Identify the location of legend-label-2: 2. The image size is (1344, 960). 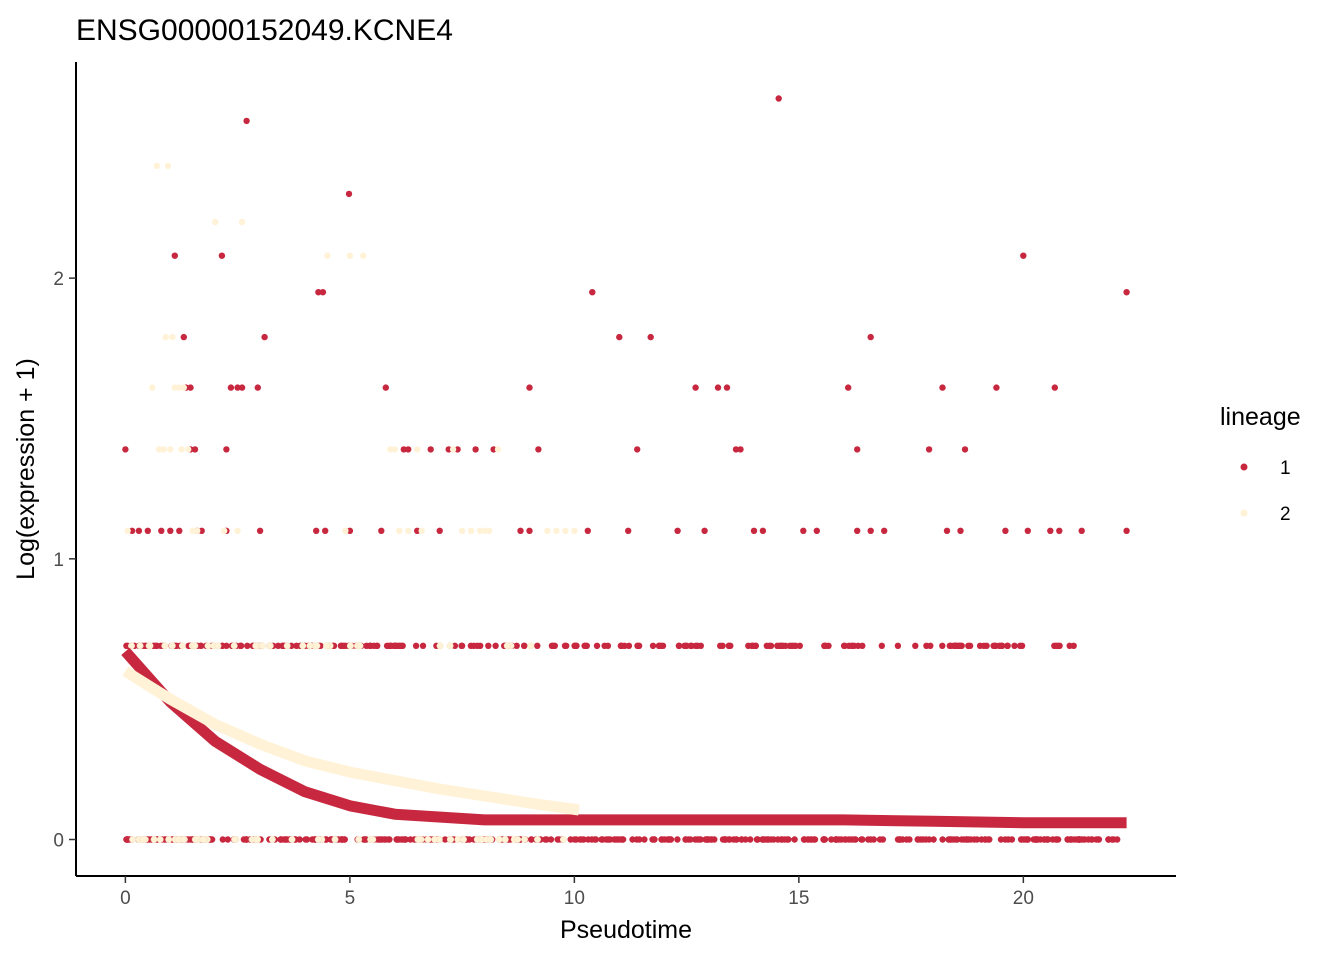
(1285, 514).